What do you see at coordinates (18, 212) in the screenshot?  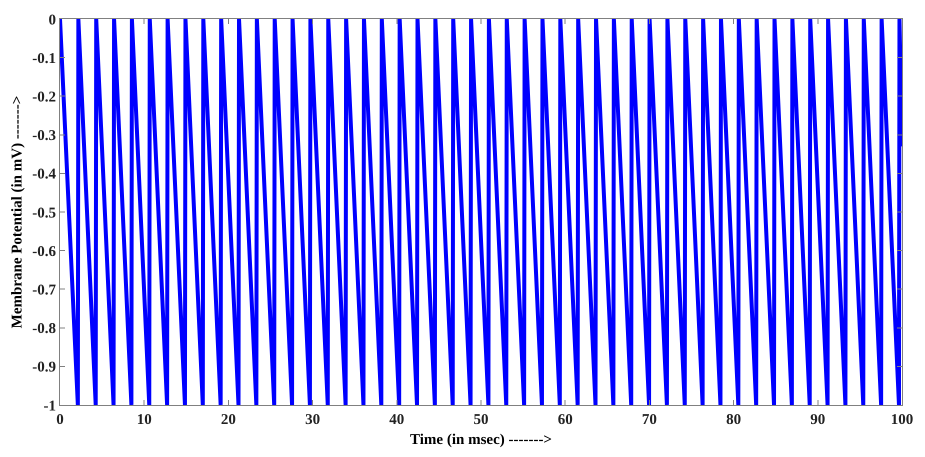 I see `y-axis-title: Membrane Potential (in mV) ------->` at bounding box center [18, 212].